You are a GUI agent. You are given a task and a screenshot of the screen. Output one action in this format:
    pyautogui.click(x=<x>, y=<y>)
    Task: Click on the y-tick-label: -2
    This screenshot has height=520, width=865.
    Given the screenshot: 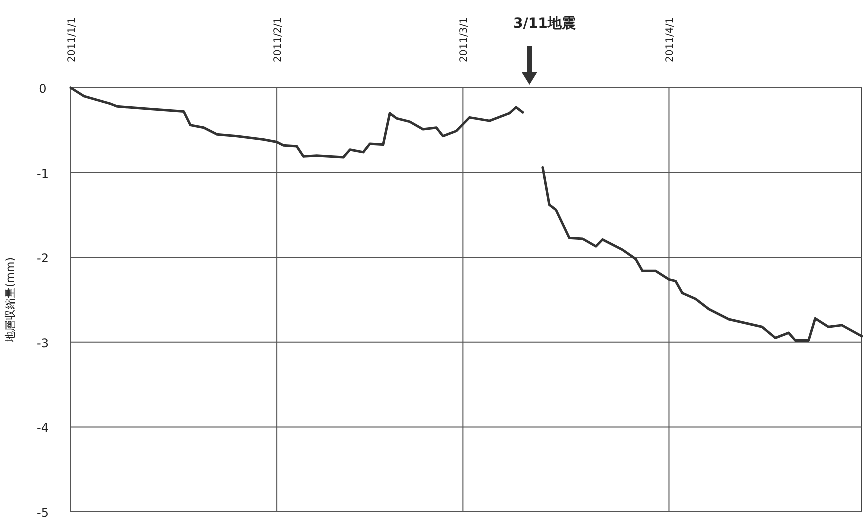 What is the action you would take?
    pyautogui.click(x=43, y=259)
    